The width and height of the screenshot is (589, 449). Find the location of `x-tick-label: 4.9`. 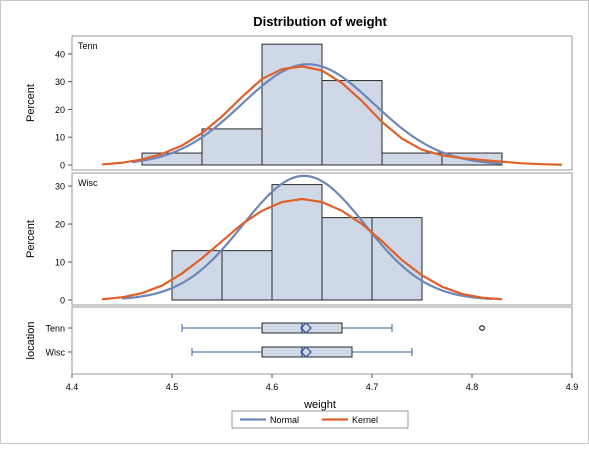

x-tick-label: 4.9 is located at coordinates (572, 387).